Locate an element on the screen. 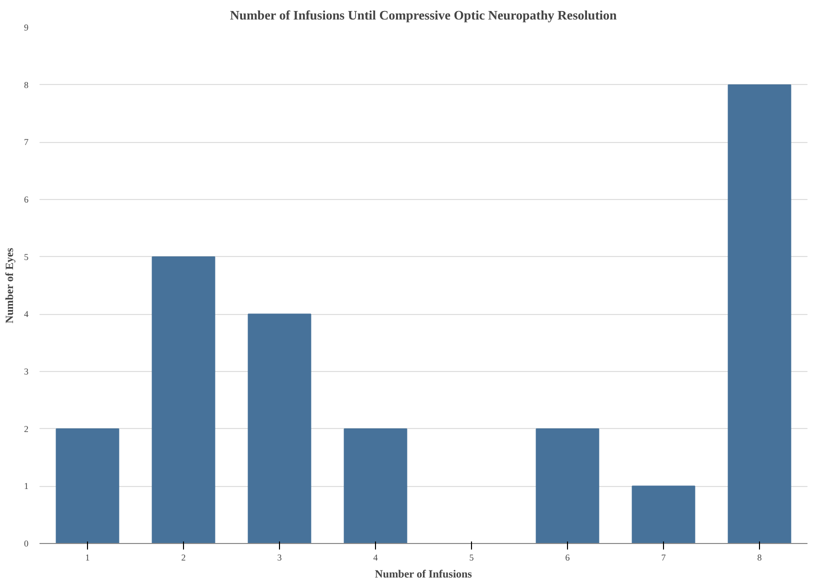 This screenshot has width=817, height=583. x-tick-label: 3 is located at coordinates (279, 557).